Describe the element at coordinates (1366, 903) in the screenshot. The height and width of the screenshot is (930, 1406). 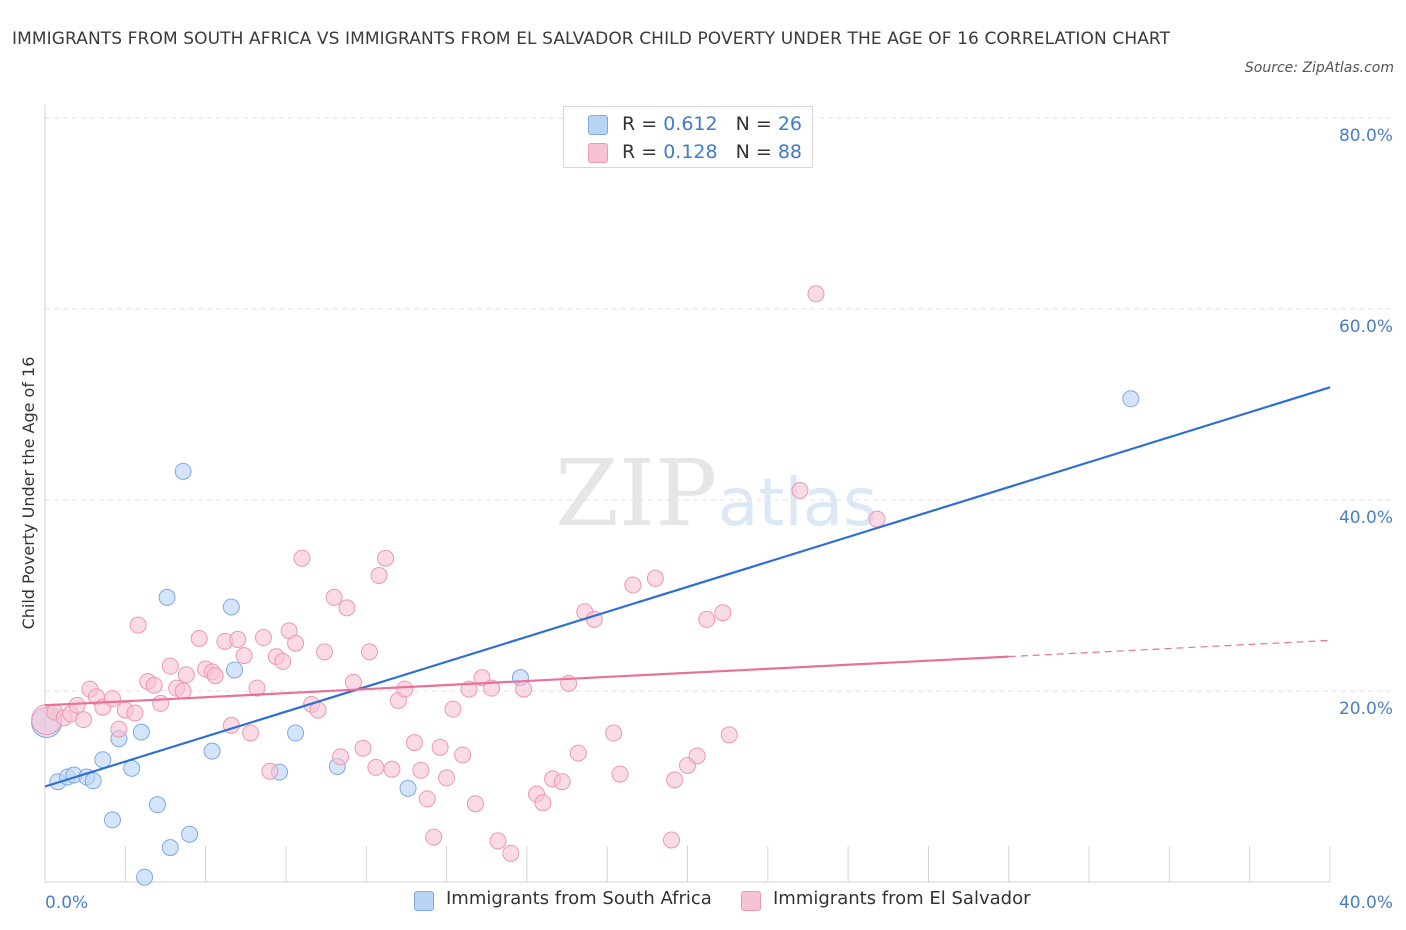
I see `x-tick-label-max: 40.0%` at that location.